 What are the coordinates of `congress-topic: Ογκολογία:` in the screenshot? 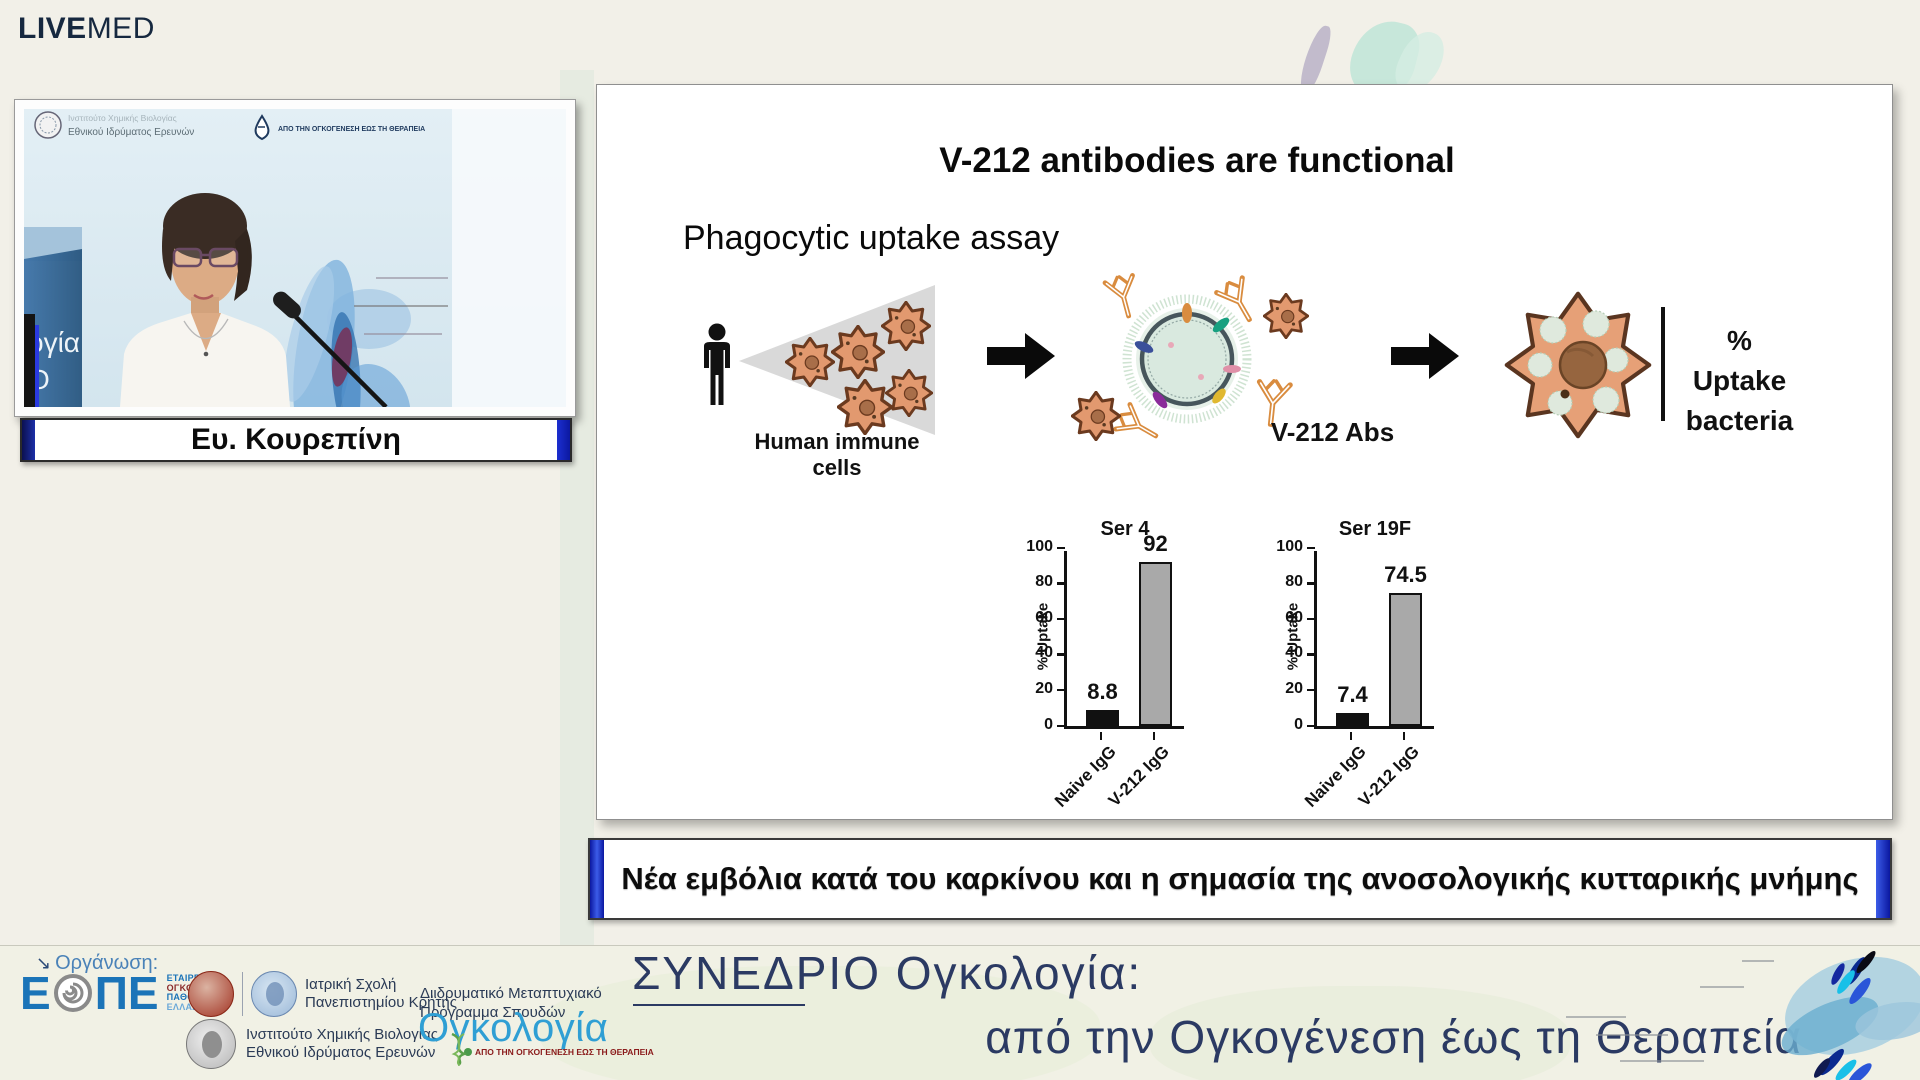 It's located at (1012, 973).